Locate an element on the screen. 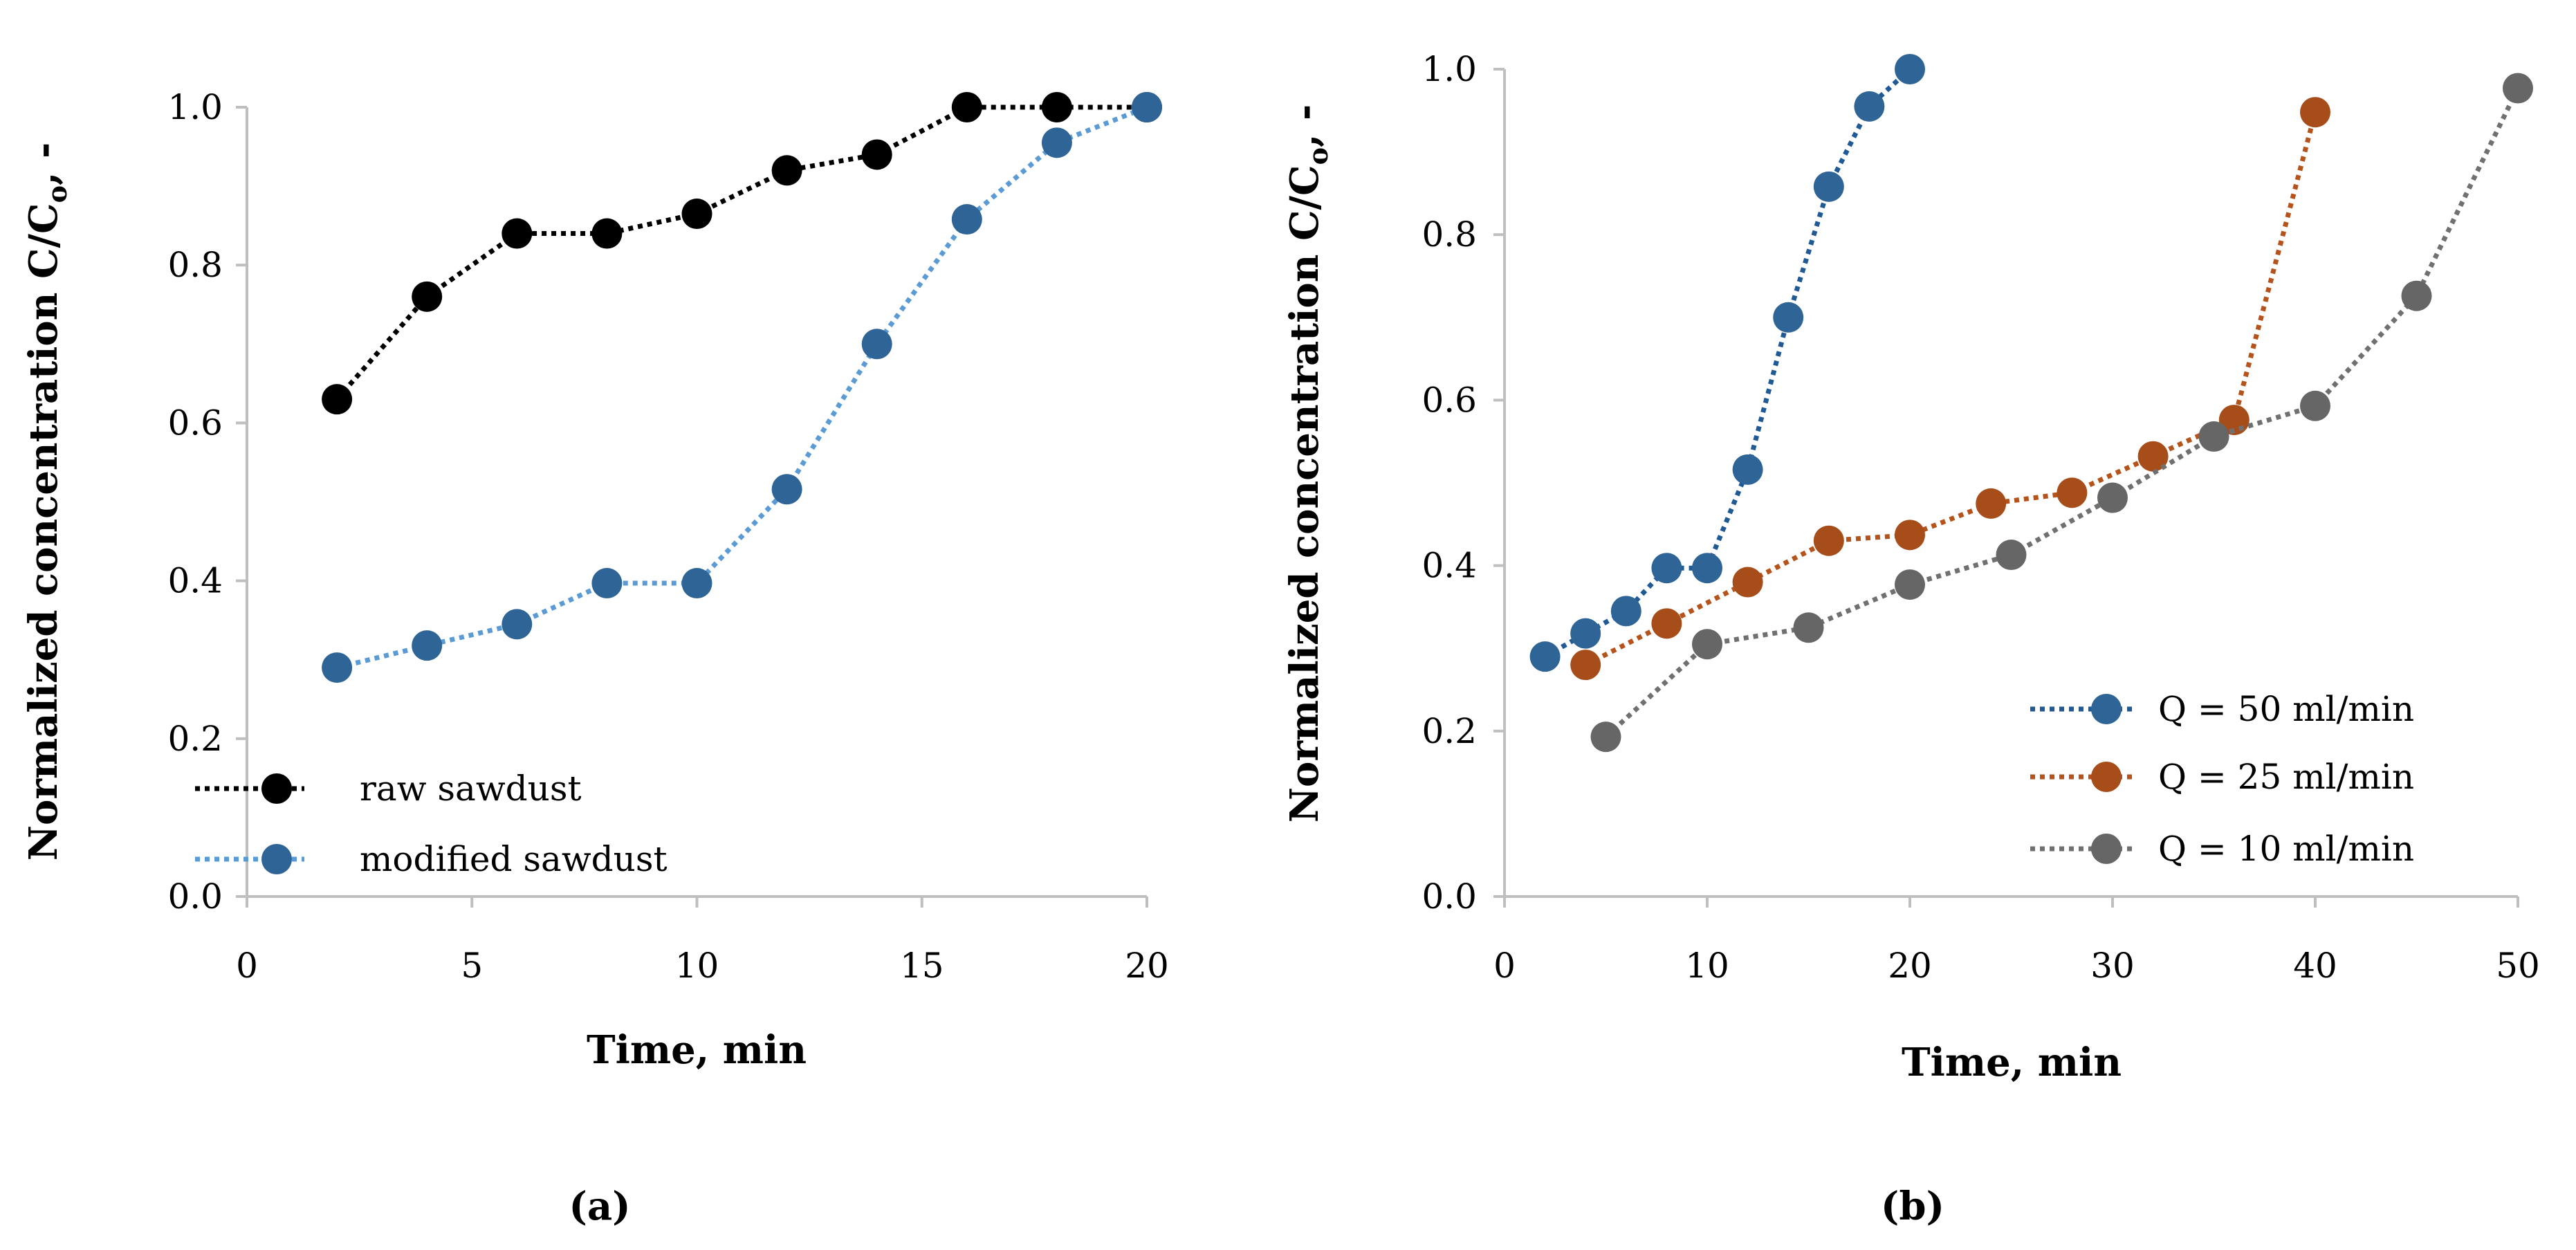 The image size is (2576, 1250). legend-entry: Q = 10 ml/min is located at coordinates (2222, 849).